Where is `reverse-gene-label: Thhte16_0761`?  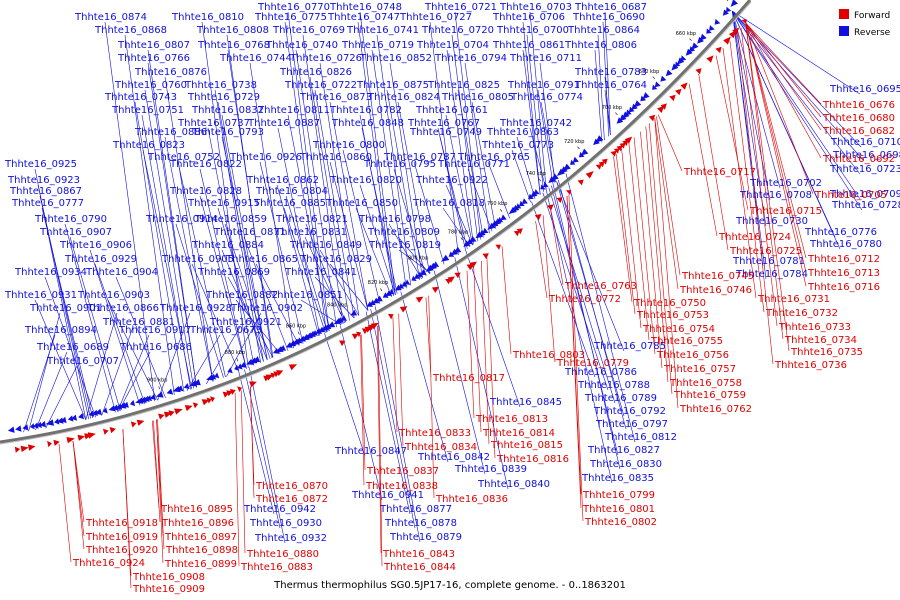 reverse-gene-label: Thhte16_0761 is located at coordinates (451, 110).